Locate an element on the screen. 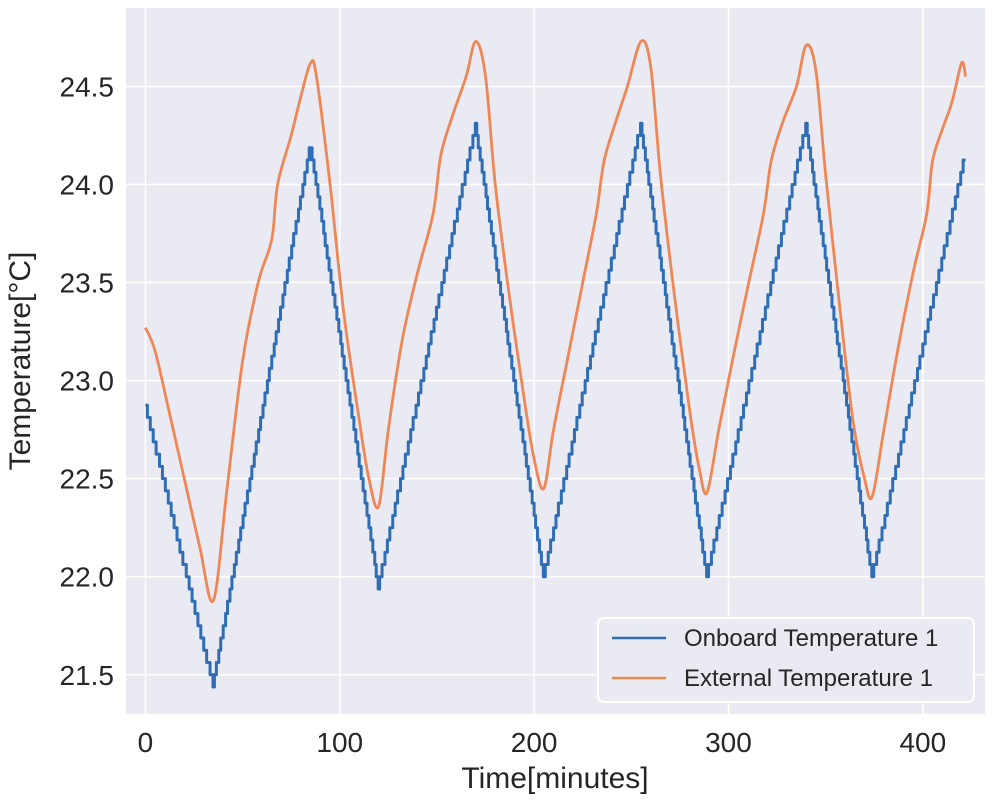 The height and width of the screenshot is (801, 993). x-tick-label: 400 is located at coordinates (922, 742).